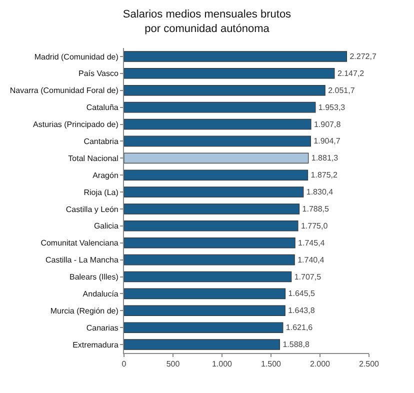  I want to click on data-label: 1.643,8, so click(302, 311).